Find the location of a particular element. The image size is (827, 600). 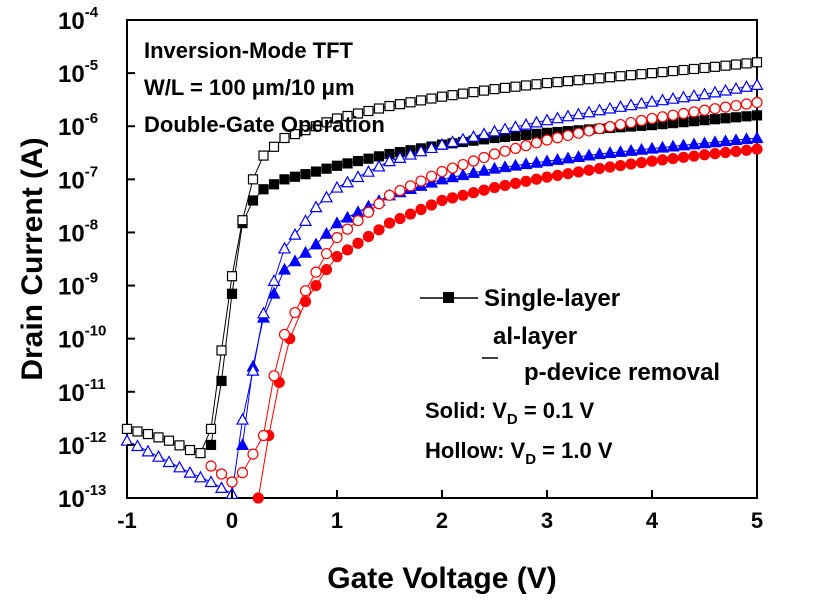

y-tick-label: 10⁻⁸ is located at coordinates (78, 231).